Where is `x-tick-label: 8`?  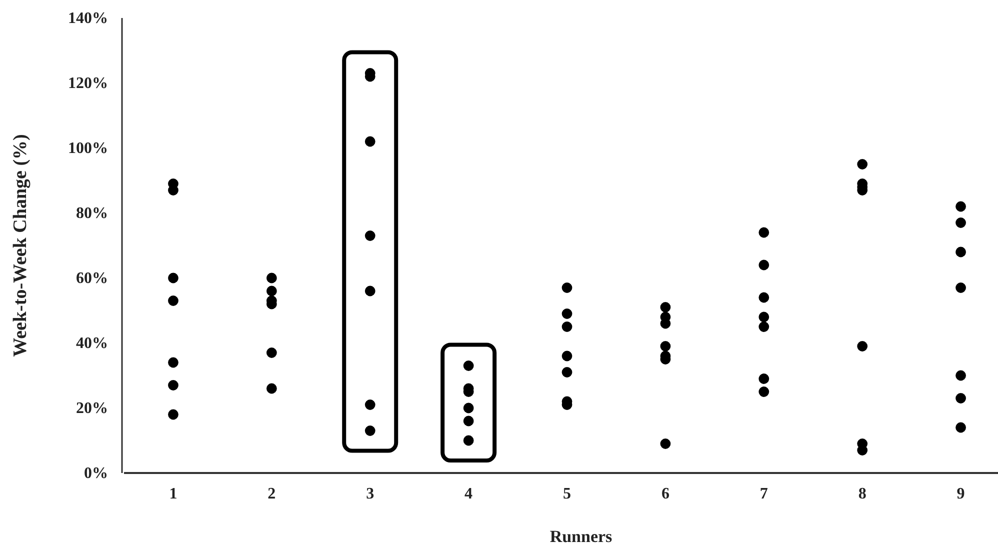 x-tick-label: 8 is located at coordinates (862, 493).